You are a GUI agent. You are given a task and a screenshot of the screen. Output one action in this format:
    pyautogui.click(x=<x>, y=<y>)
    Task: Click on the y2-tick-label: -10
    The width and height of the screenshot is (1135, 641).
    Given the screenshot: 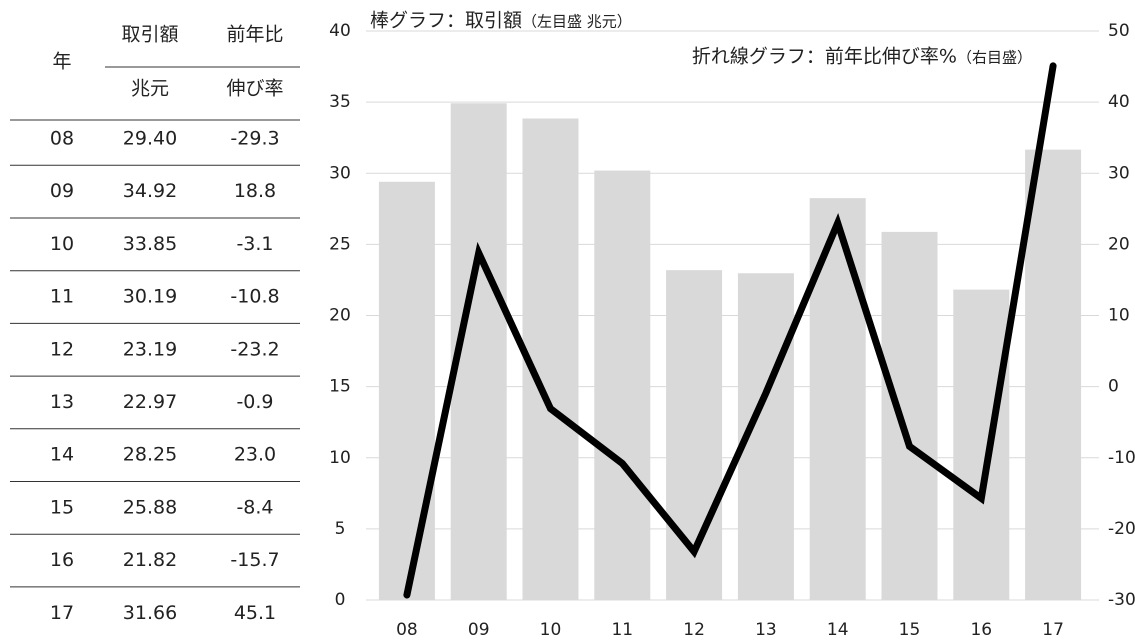 What is the action you would take?
    pyautogui.click(x=1121, y=458)
    